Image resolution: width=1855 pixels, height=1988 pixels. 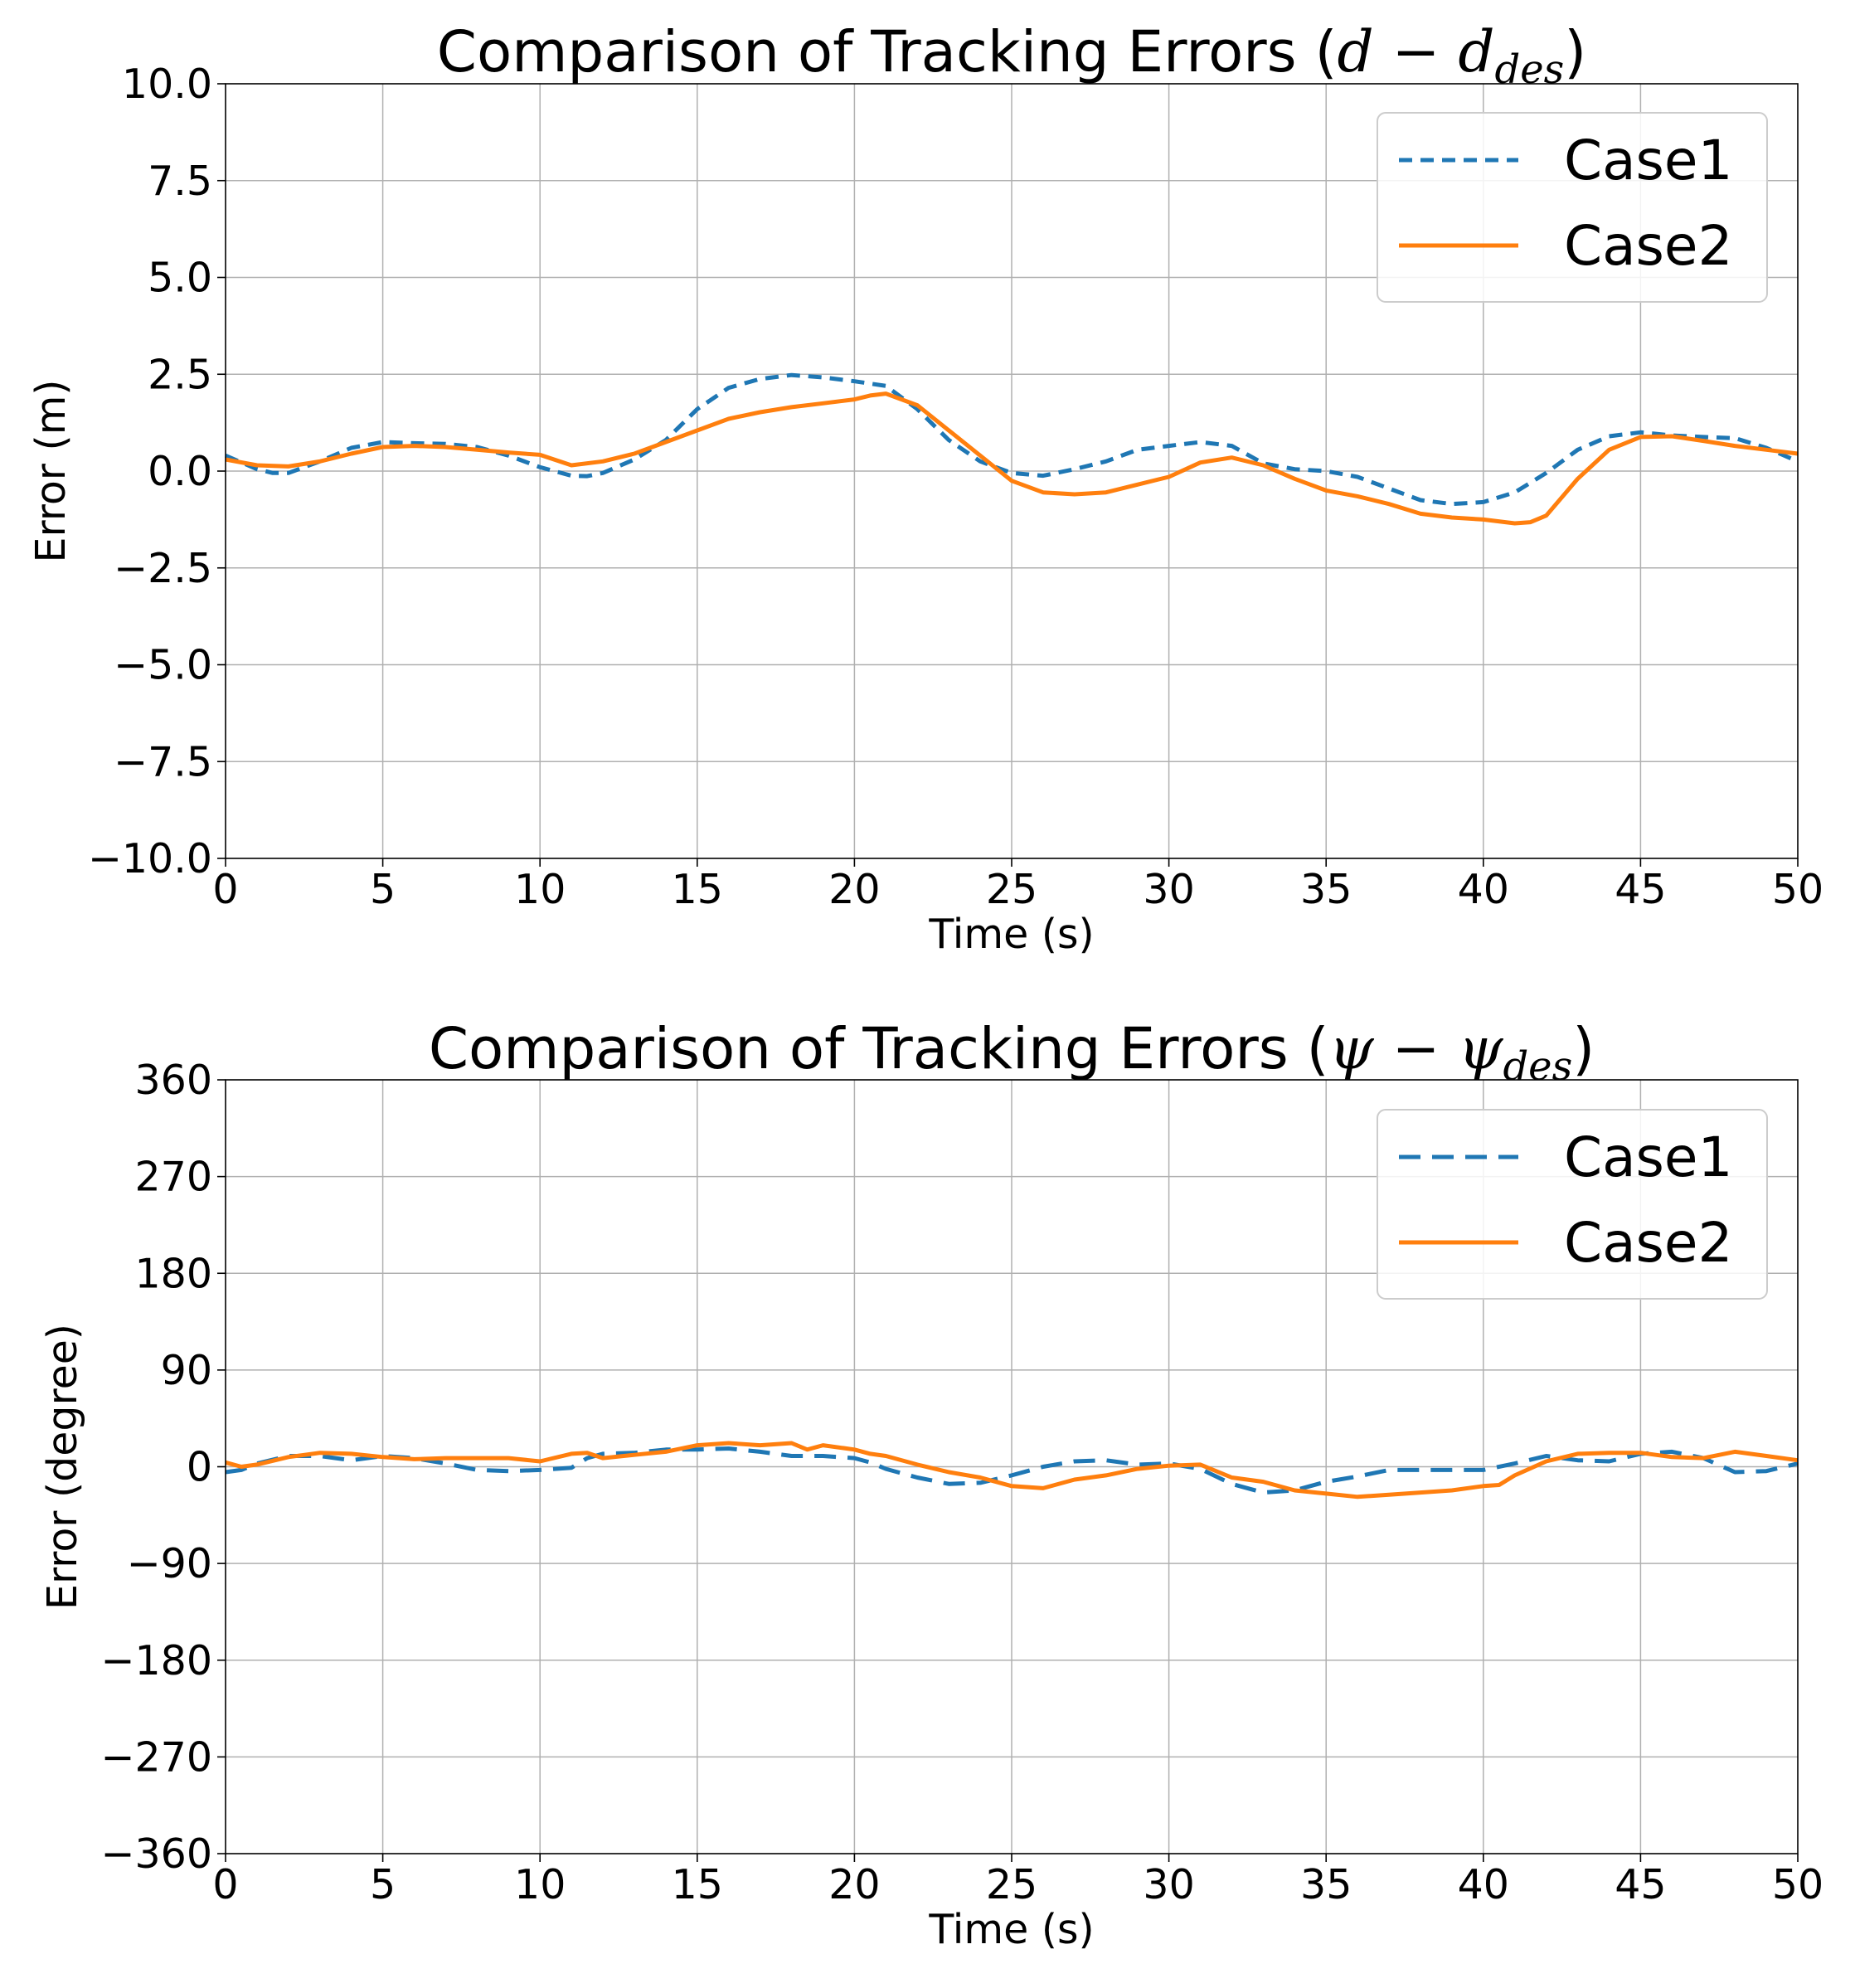 I want to click on y-tick-label: 360, so click(x=173, y=1080).